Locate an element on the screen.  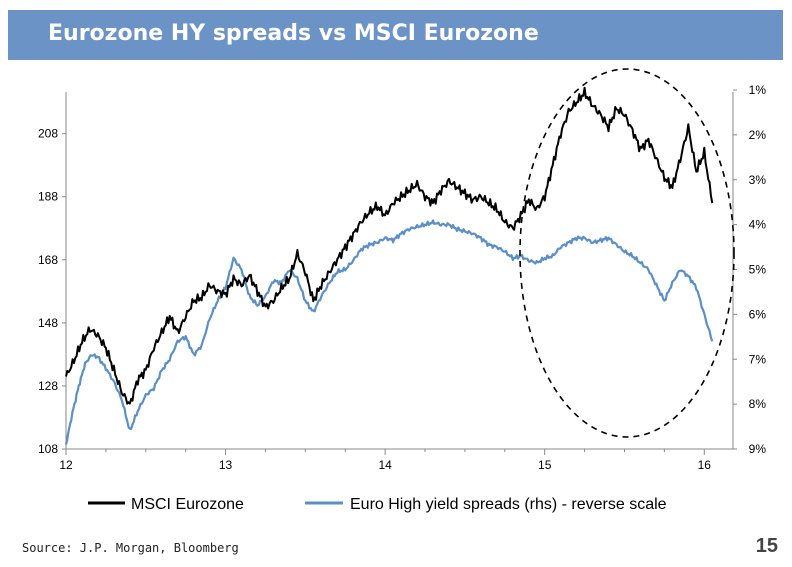
y-left-tick-label: 148 is located at coordinates (48, 323).